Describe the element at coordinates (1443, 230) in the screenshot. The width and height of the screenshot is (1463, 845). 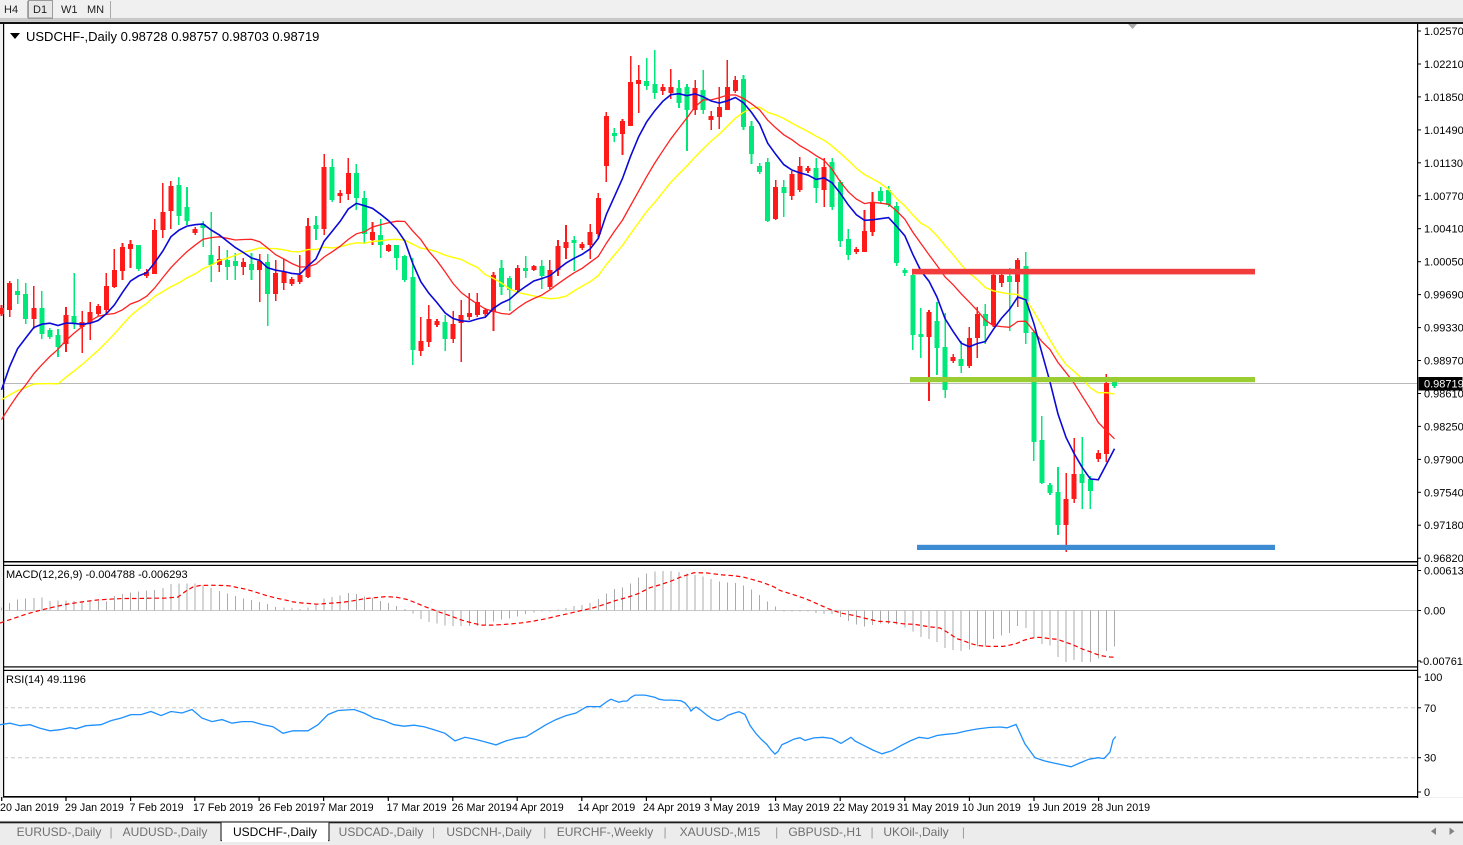
I see `svg-text: 1.00410` at that location.